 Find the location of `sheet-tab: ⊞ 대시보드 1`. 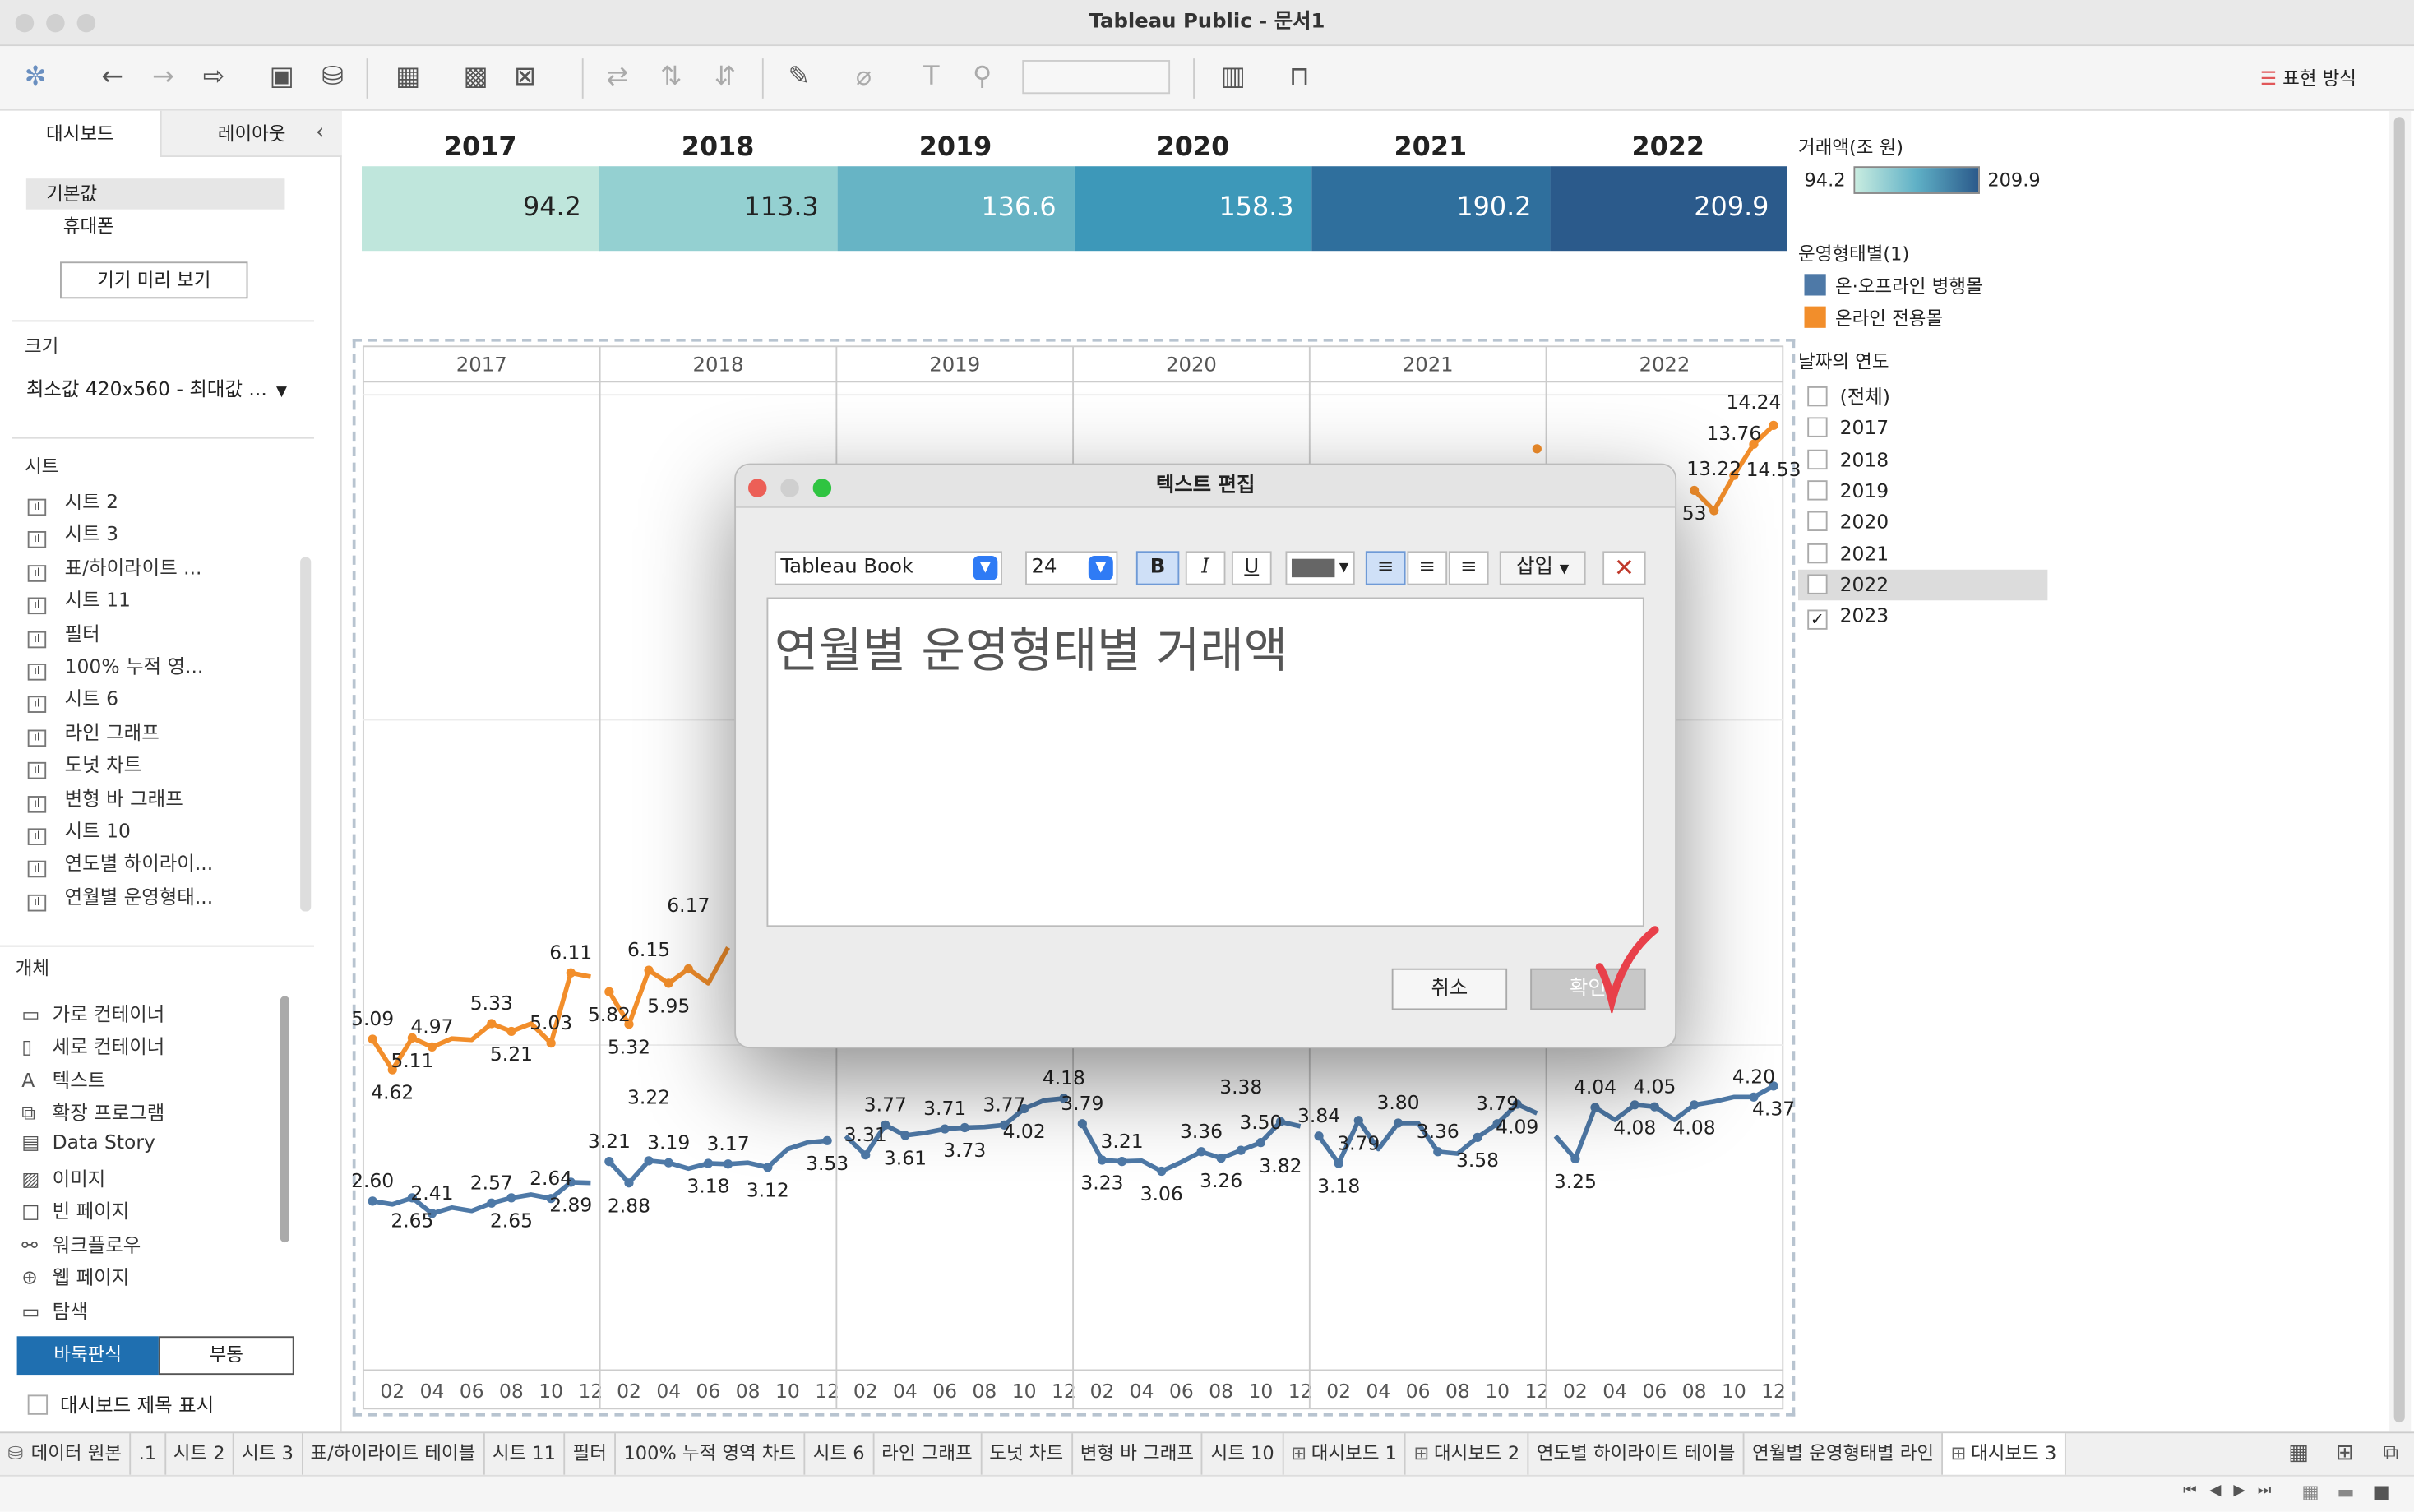

sheet-tab: ⊞ 대시보드 1 is located at coordinates (1345, 1454).